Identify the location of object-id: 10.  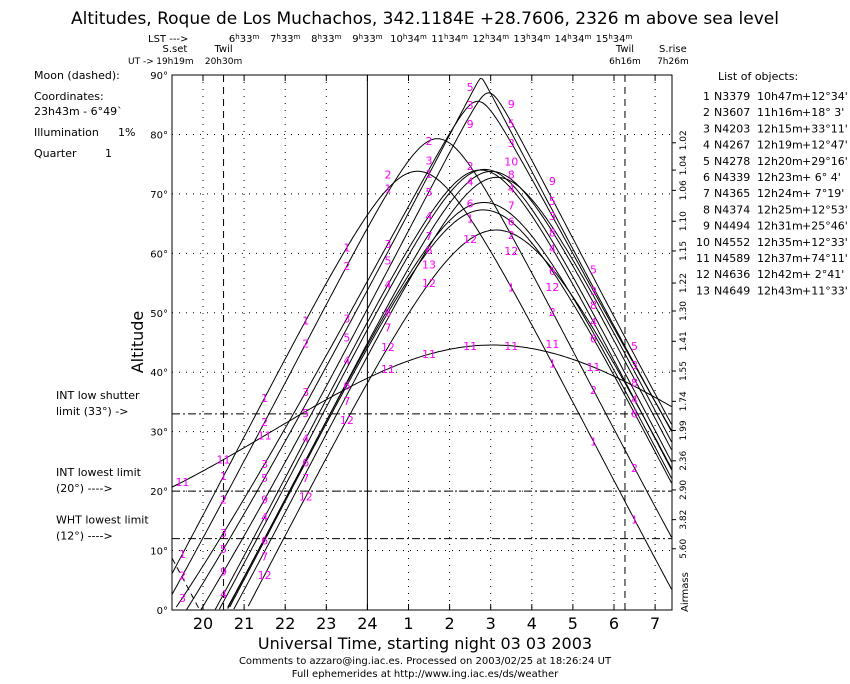
(703, 242).